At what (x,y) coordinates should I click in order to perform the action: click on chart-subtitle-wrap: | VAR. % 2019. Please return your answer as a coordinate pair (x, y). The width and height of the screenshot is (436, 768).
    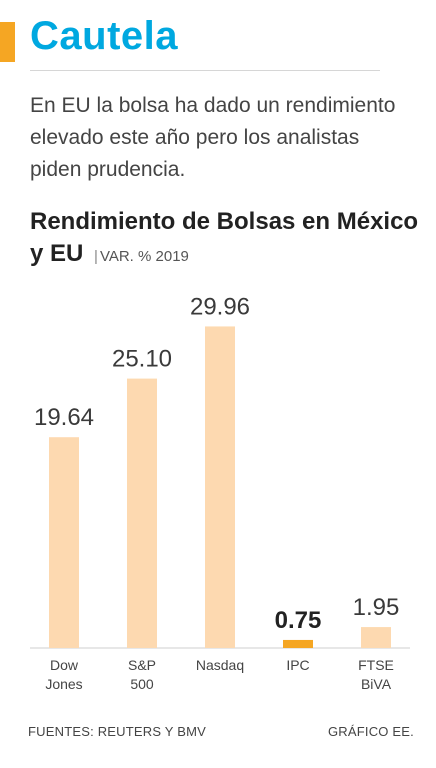
    Looking at the image, I should click on (139, 256).